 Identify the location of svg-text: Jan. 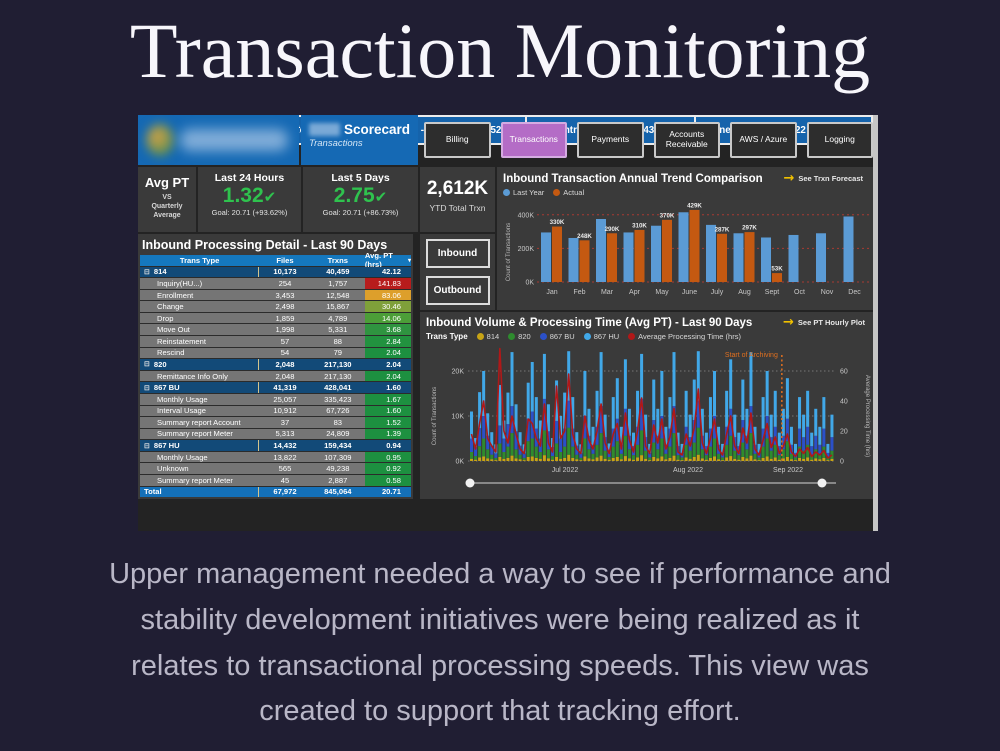
(551, 292).